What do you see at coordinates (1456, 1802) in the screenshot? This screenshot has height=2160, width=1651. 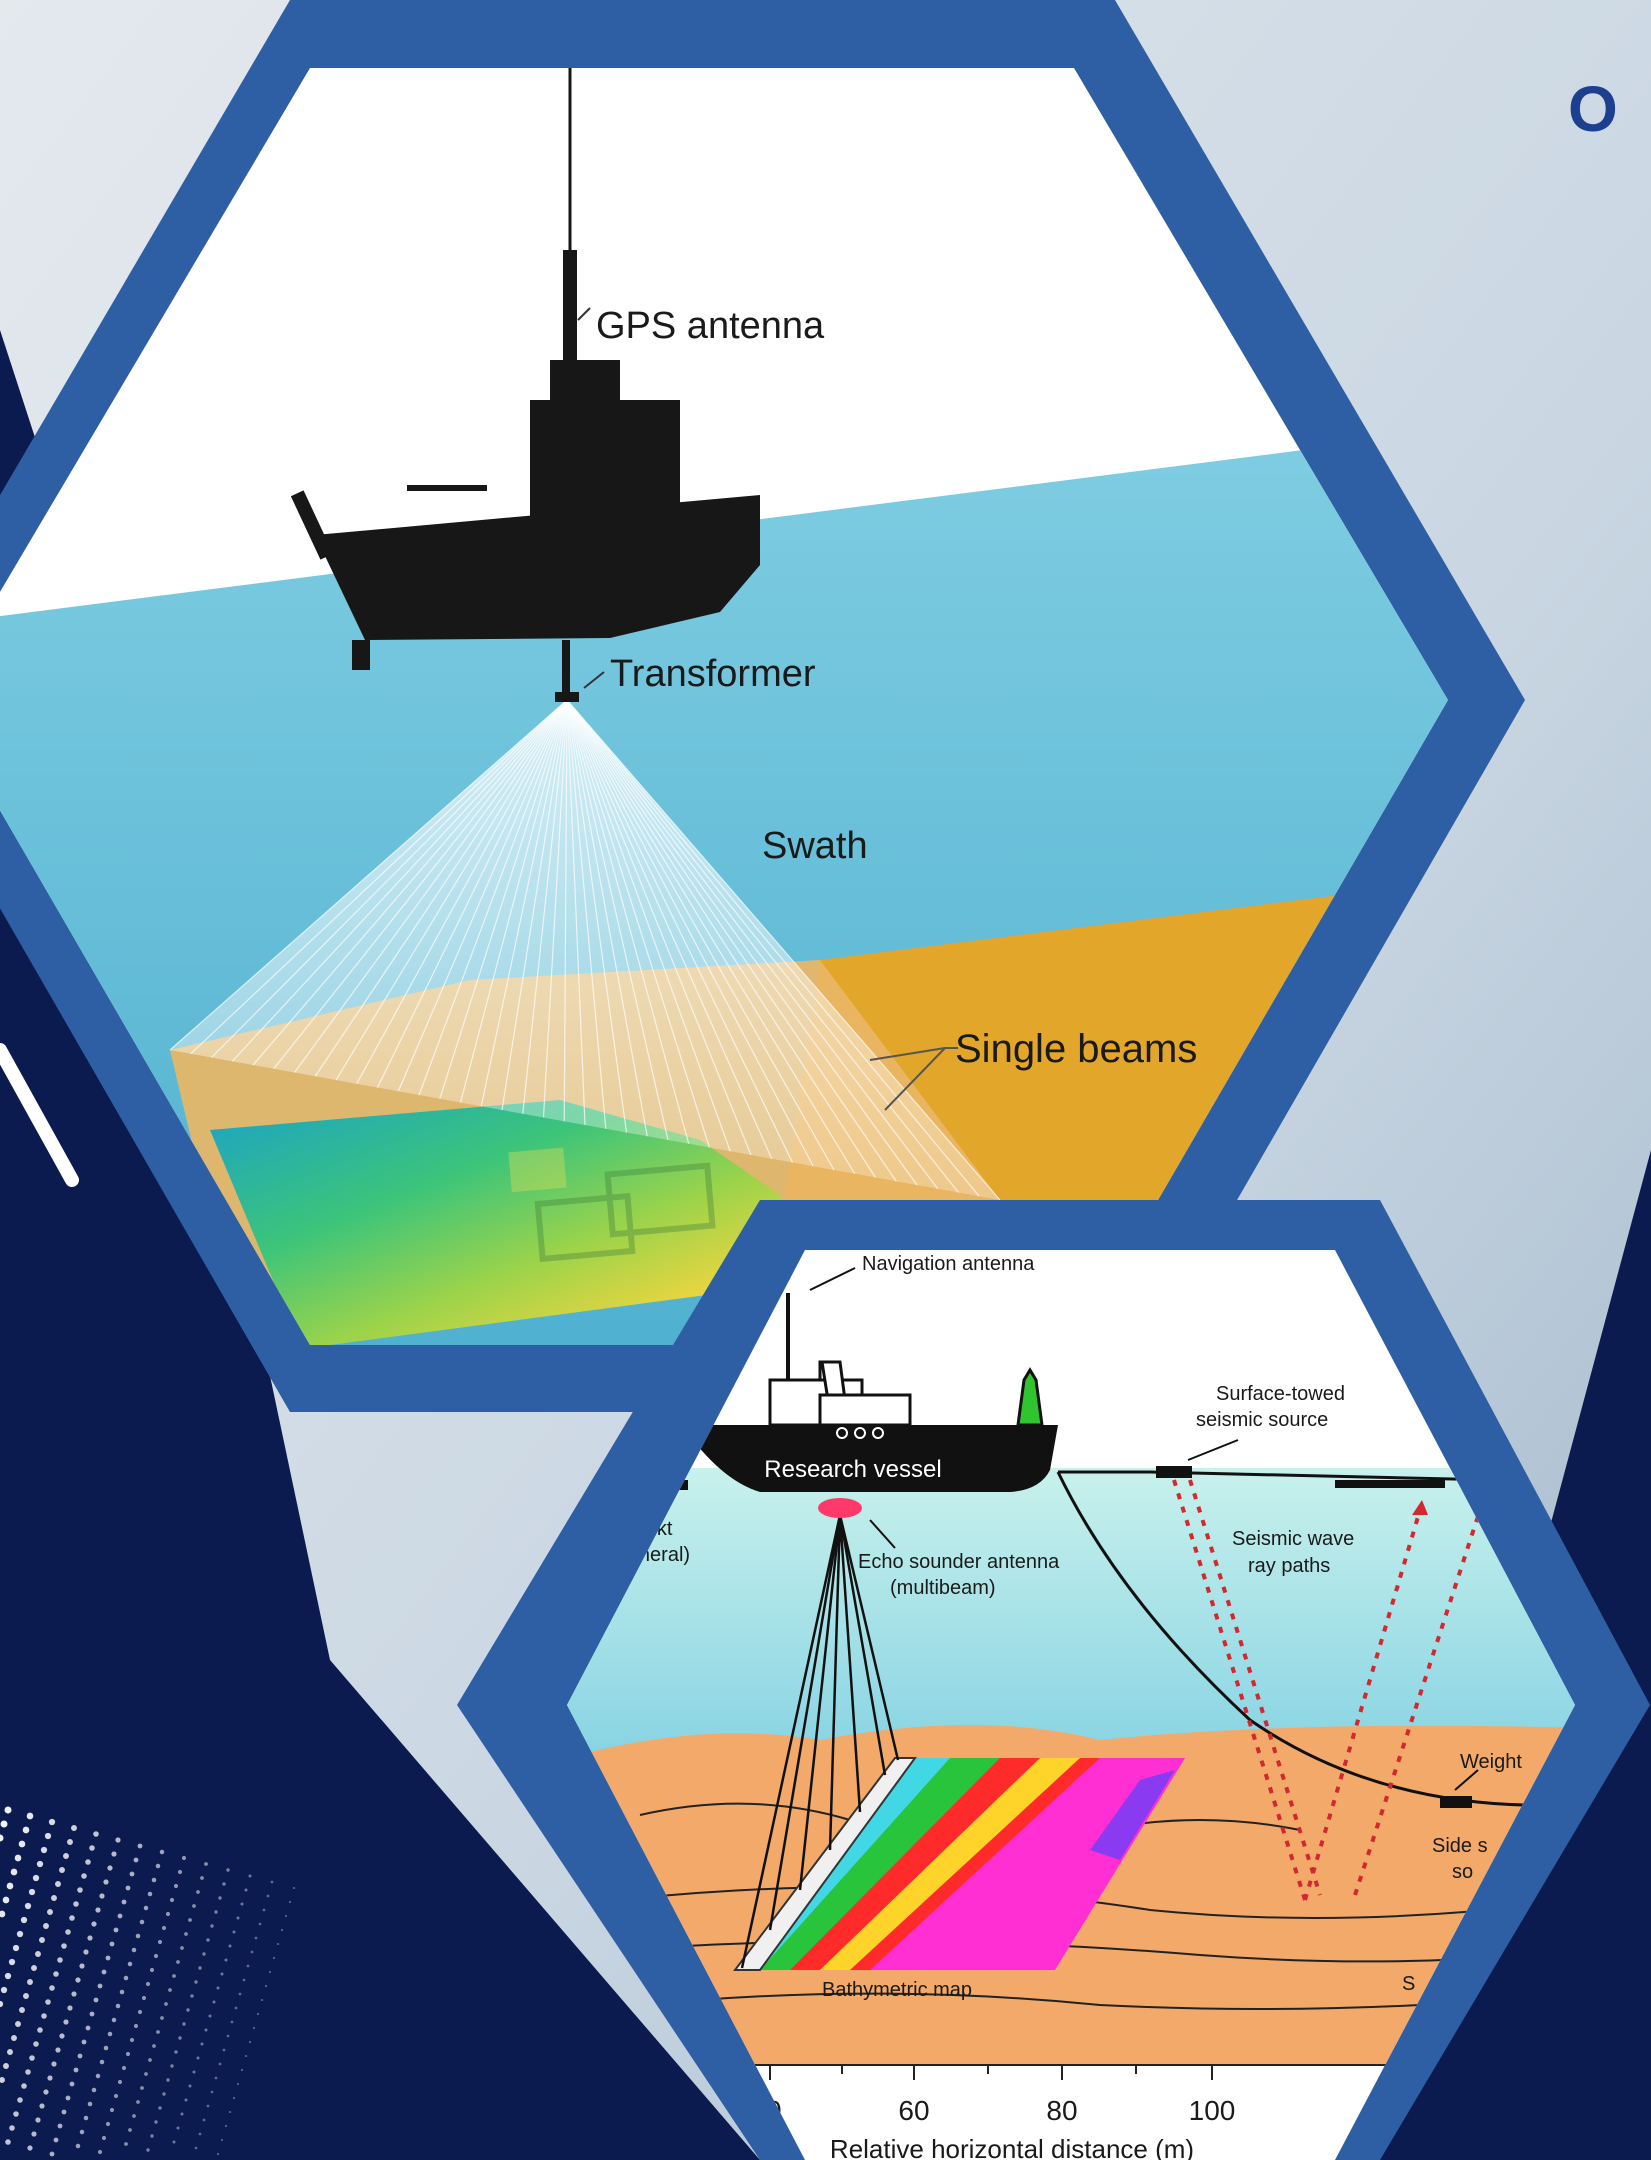 I see `side-scan-sonar` at bounding box center [1456, 1802].